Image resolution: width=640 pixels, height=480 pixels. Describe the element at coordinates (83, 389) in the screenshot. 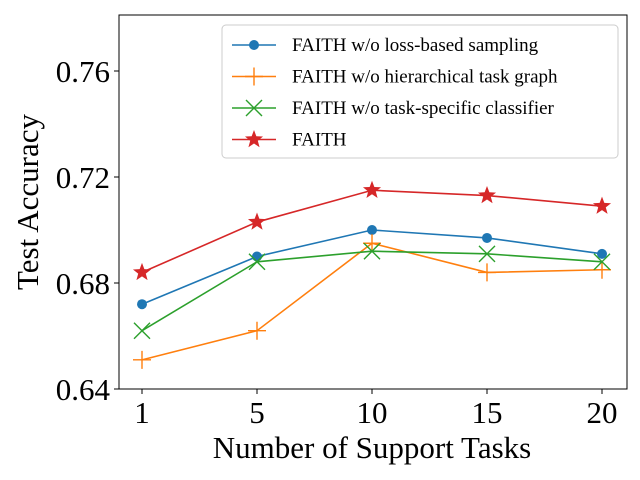

I see `y-tick-label: 0.64` at that location.